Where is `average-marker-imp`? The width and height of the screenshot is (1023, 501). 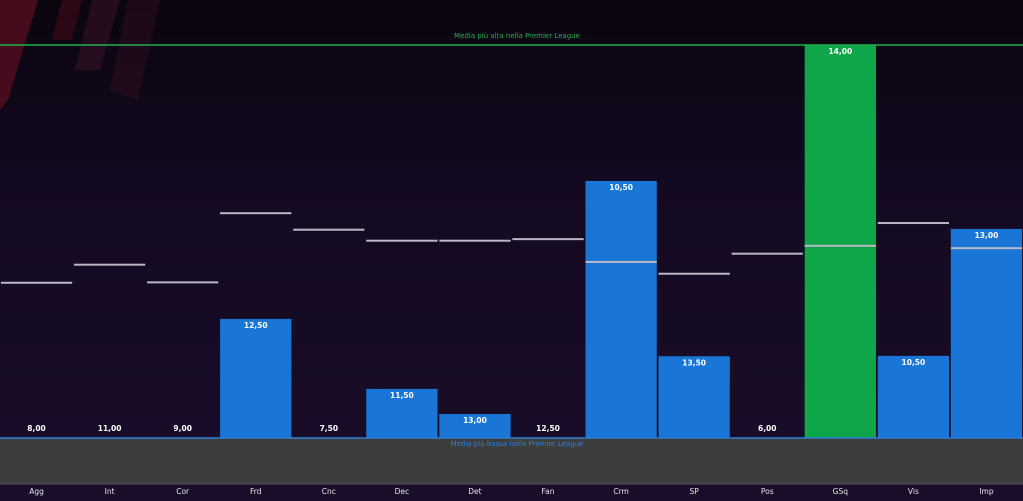
average-marker-imp is located at coordinates (986, 248).